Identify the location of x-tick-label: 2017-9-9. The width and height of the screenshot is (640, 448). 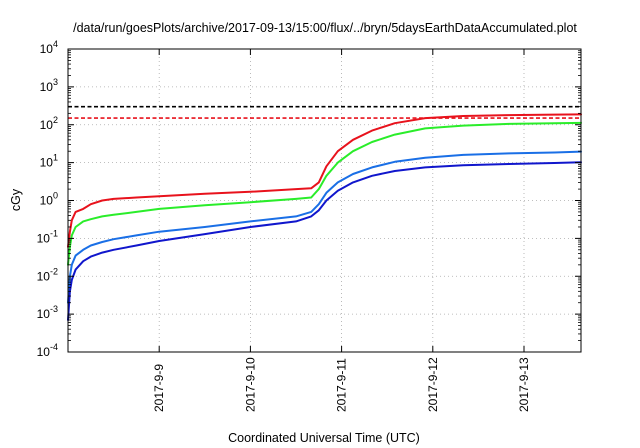
(159, 388).